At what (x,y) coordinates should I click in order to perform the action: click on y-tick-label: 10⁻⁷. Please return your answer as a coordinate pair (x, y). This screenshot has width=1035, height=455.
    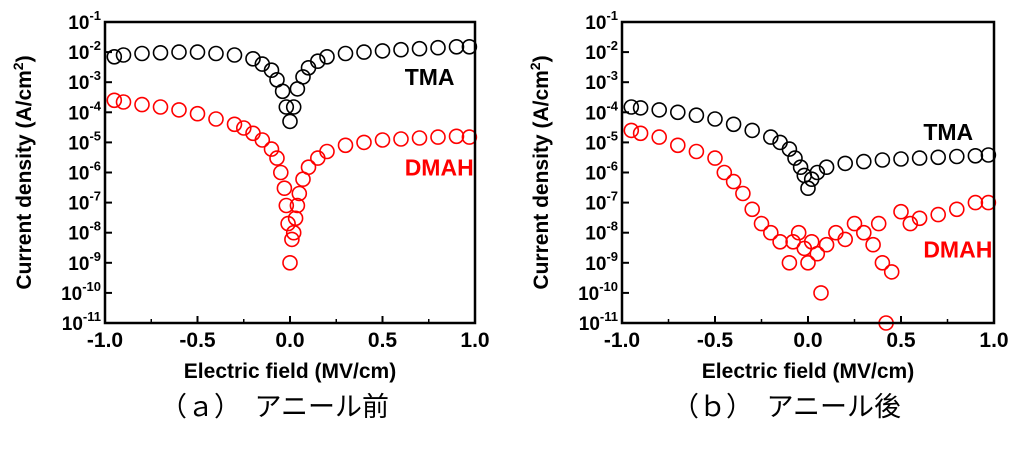
    Looking at the image, I should click on (84, 202).